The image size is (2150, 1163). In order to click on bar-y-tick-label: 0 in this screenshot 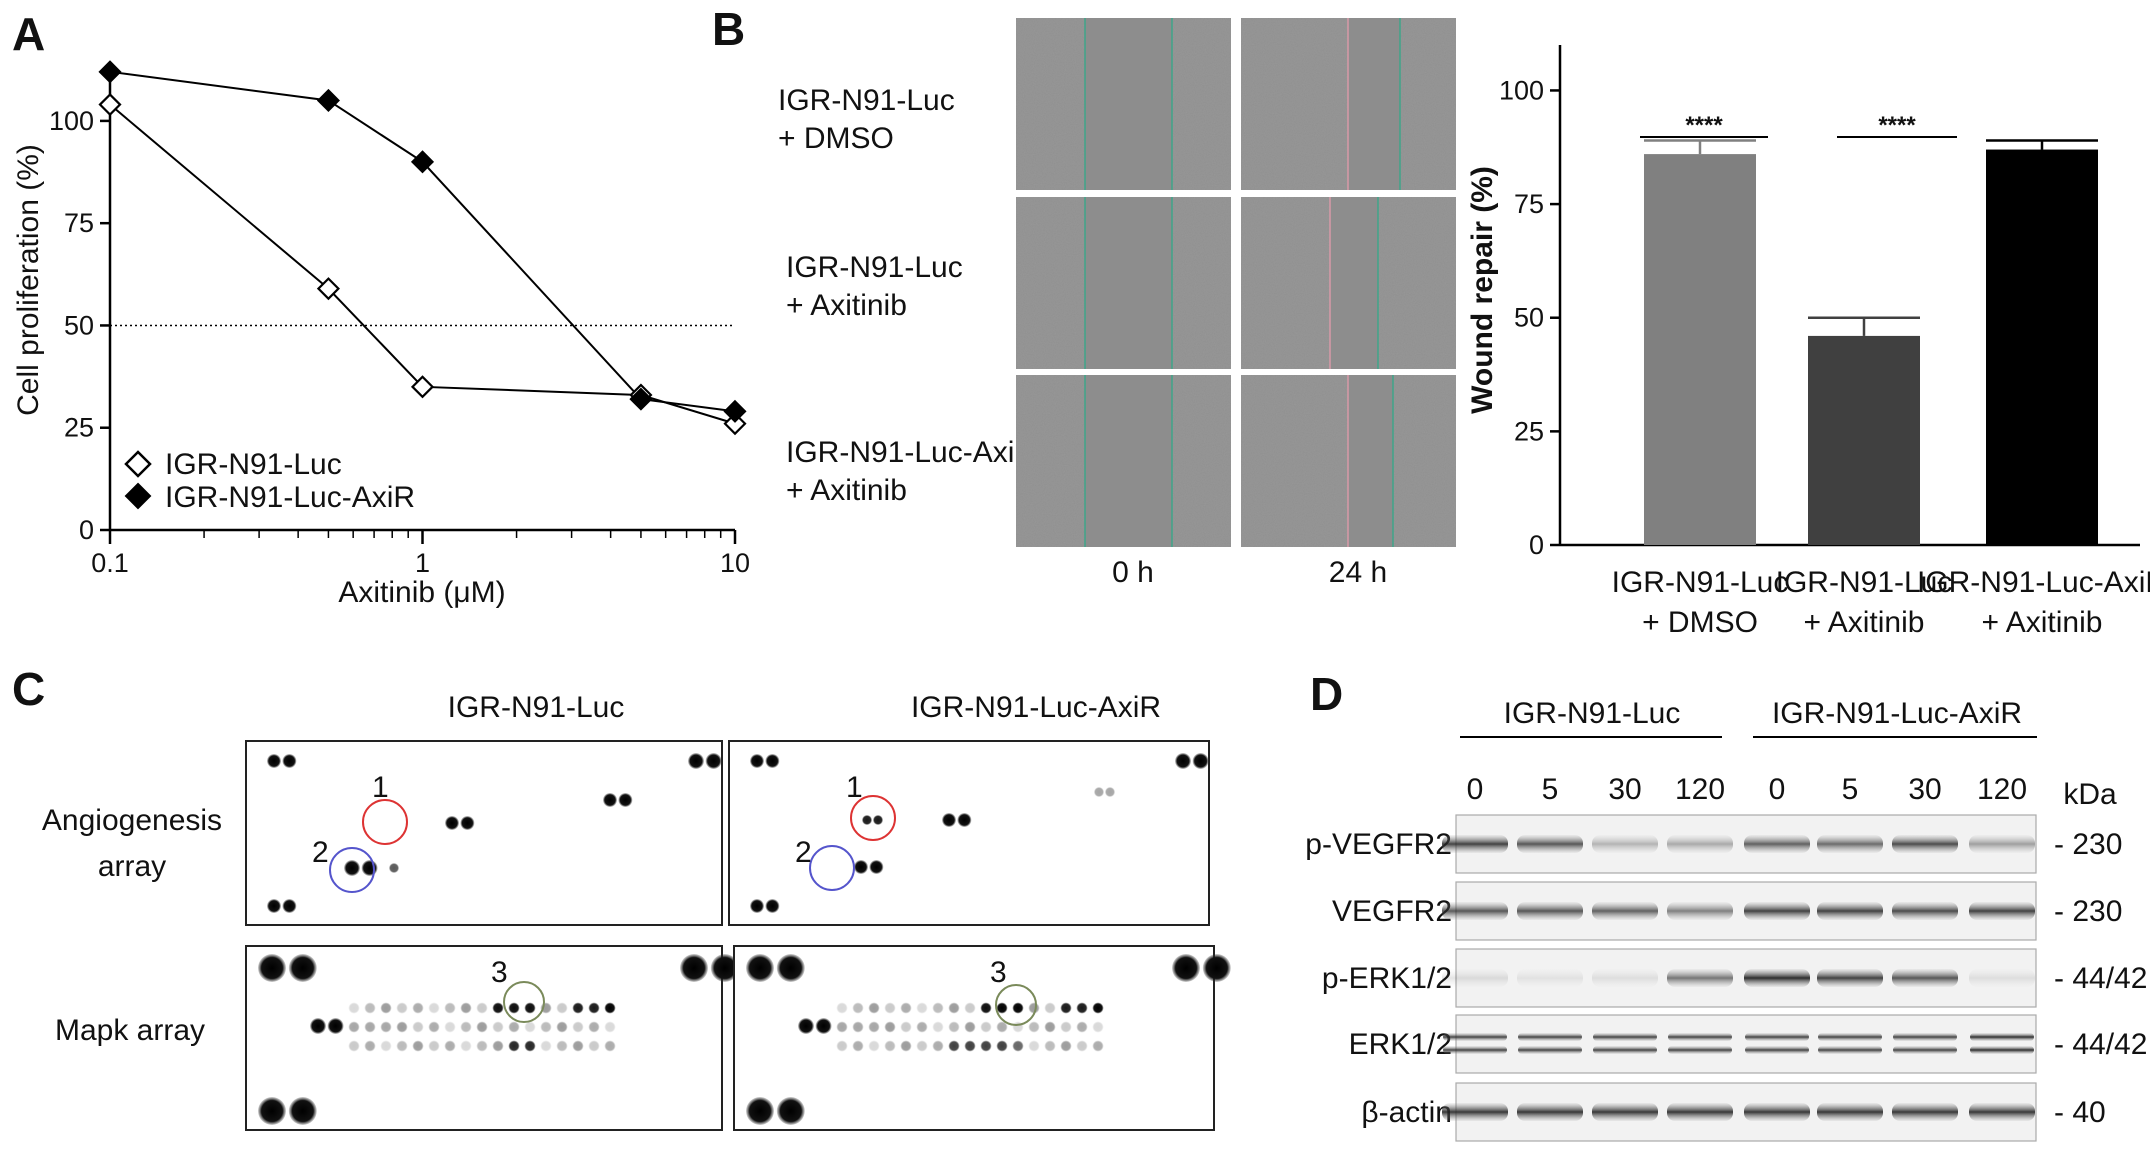, I will do `click(1536, 545)`.